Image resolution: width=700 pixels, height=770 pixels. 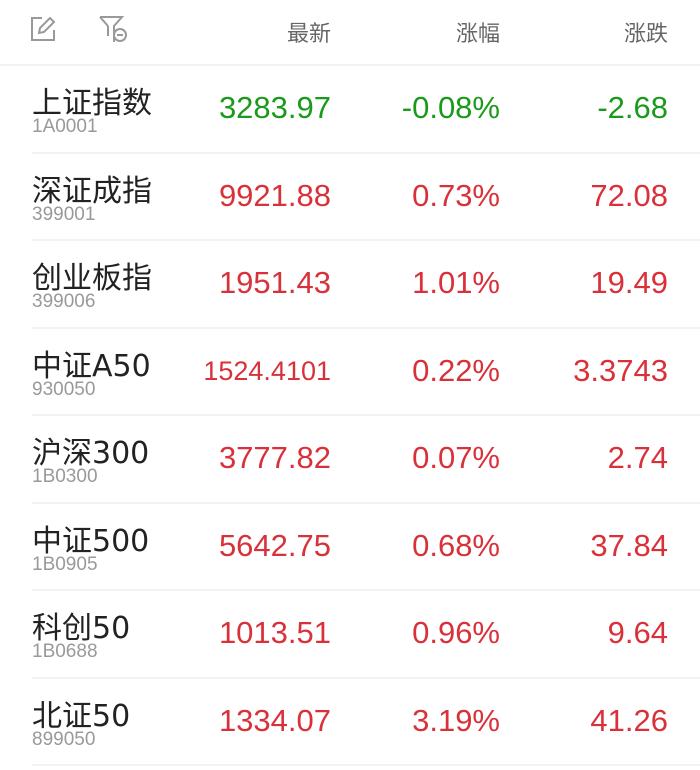 I want to click on latest-price: 5642.75, so click(x=274, y=545).